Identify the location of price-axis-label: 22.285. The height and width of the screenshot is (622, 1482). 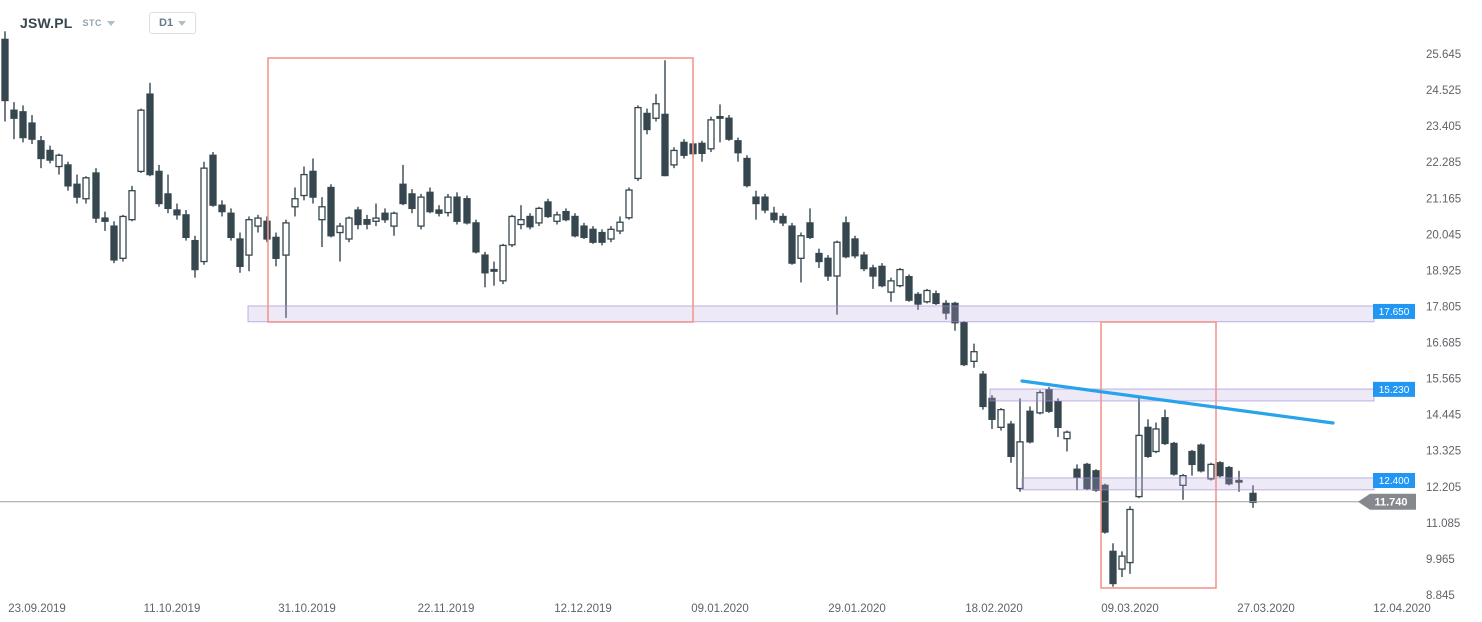
(1443, 163).